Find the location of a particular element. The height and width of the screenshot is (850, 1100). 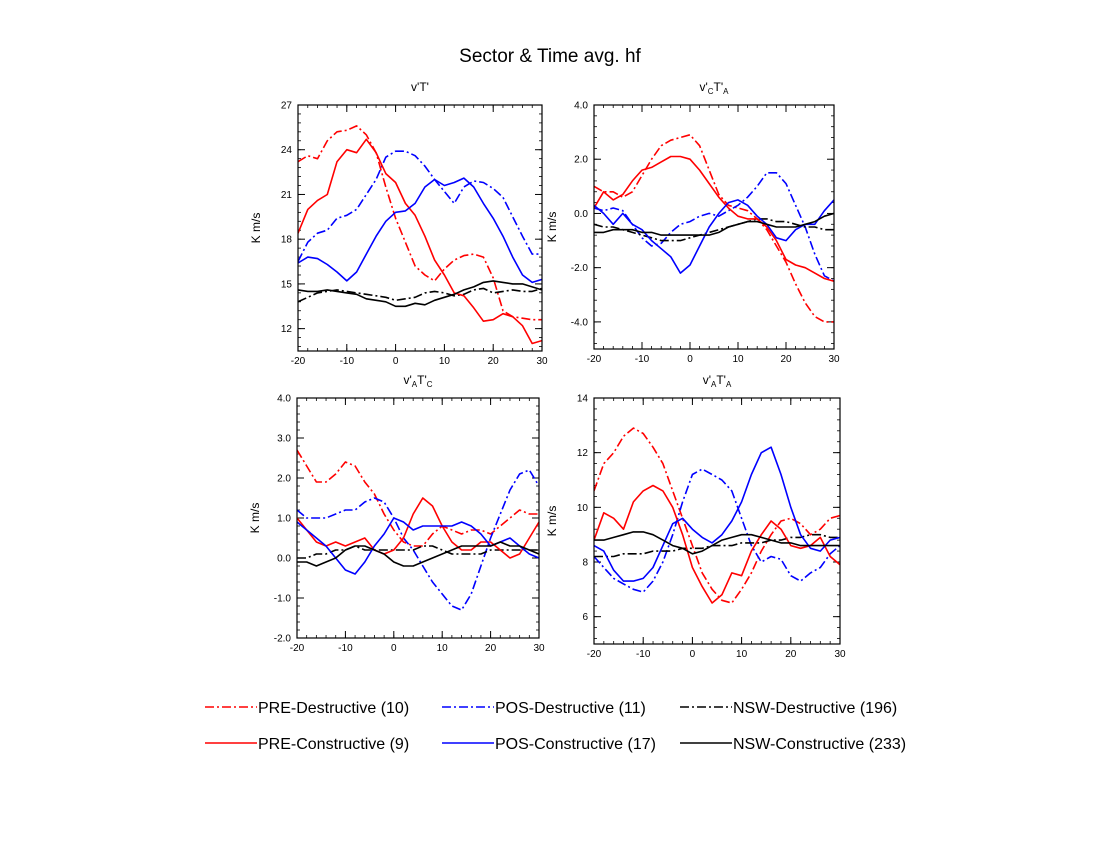

y-tick-label: 27 is located at coordinates (287, 106).